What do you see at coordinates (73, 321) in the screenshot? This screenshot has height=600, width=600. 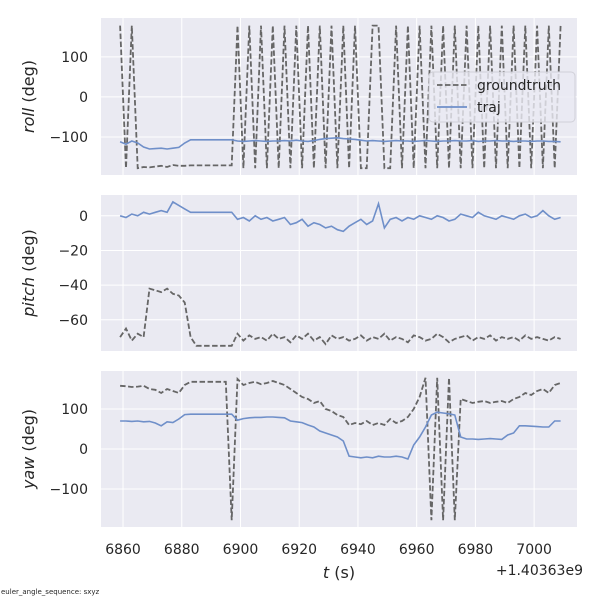 I see `y-tick-label: −60` at bounding box center [73, 321].